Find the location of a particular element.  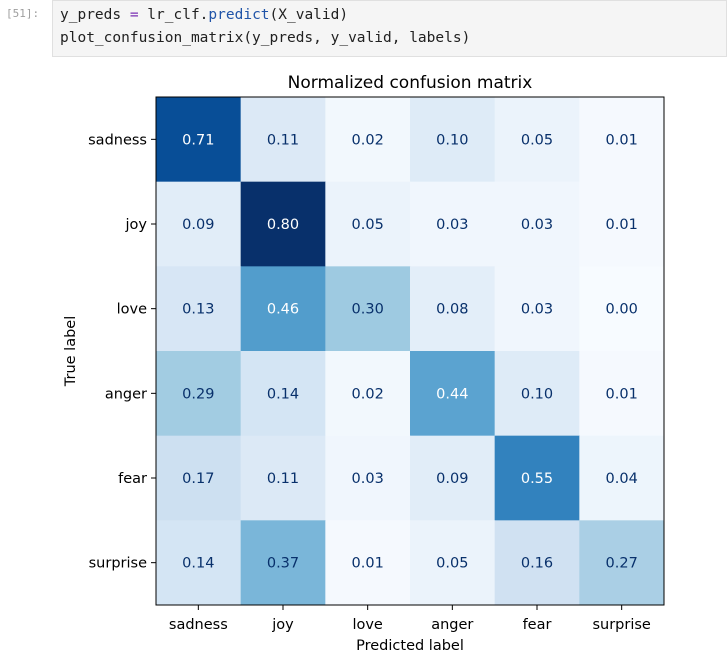

y-tick-label: fear is located at coordinates (132, 479).